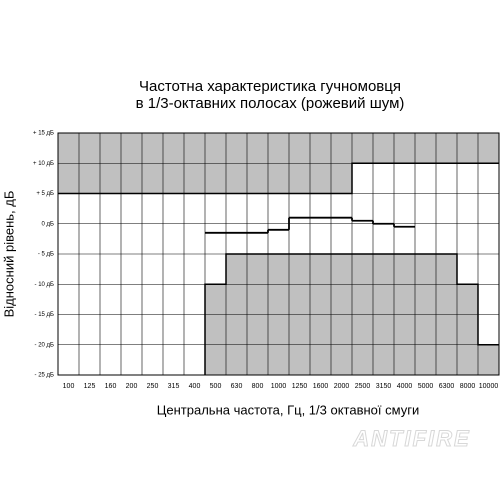  Describe the element at coordinates (216, 386) in the screenshot. I see `x-tick-label: 500` at that location.